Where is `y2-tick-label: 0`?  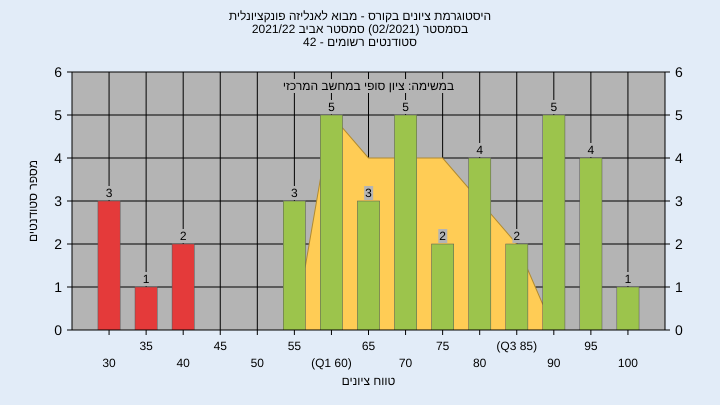 y2-tick-label: 0 is located at coordinates (679, 330).